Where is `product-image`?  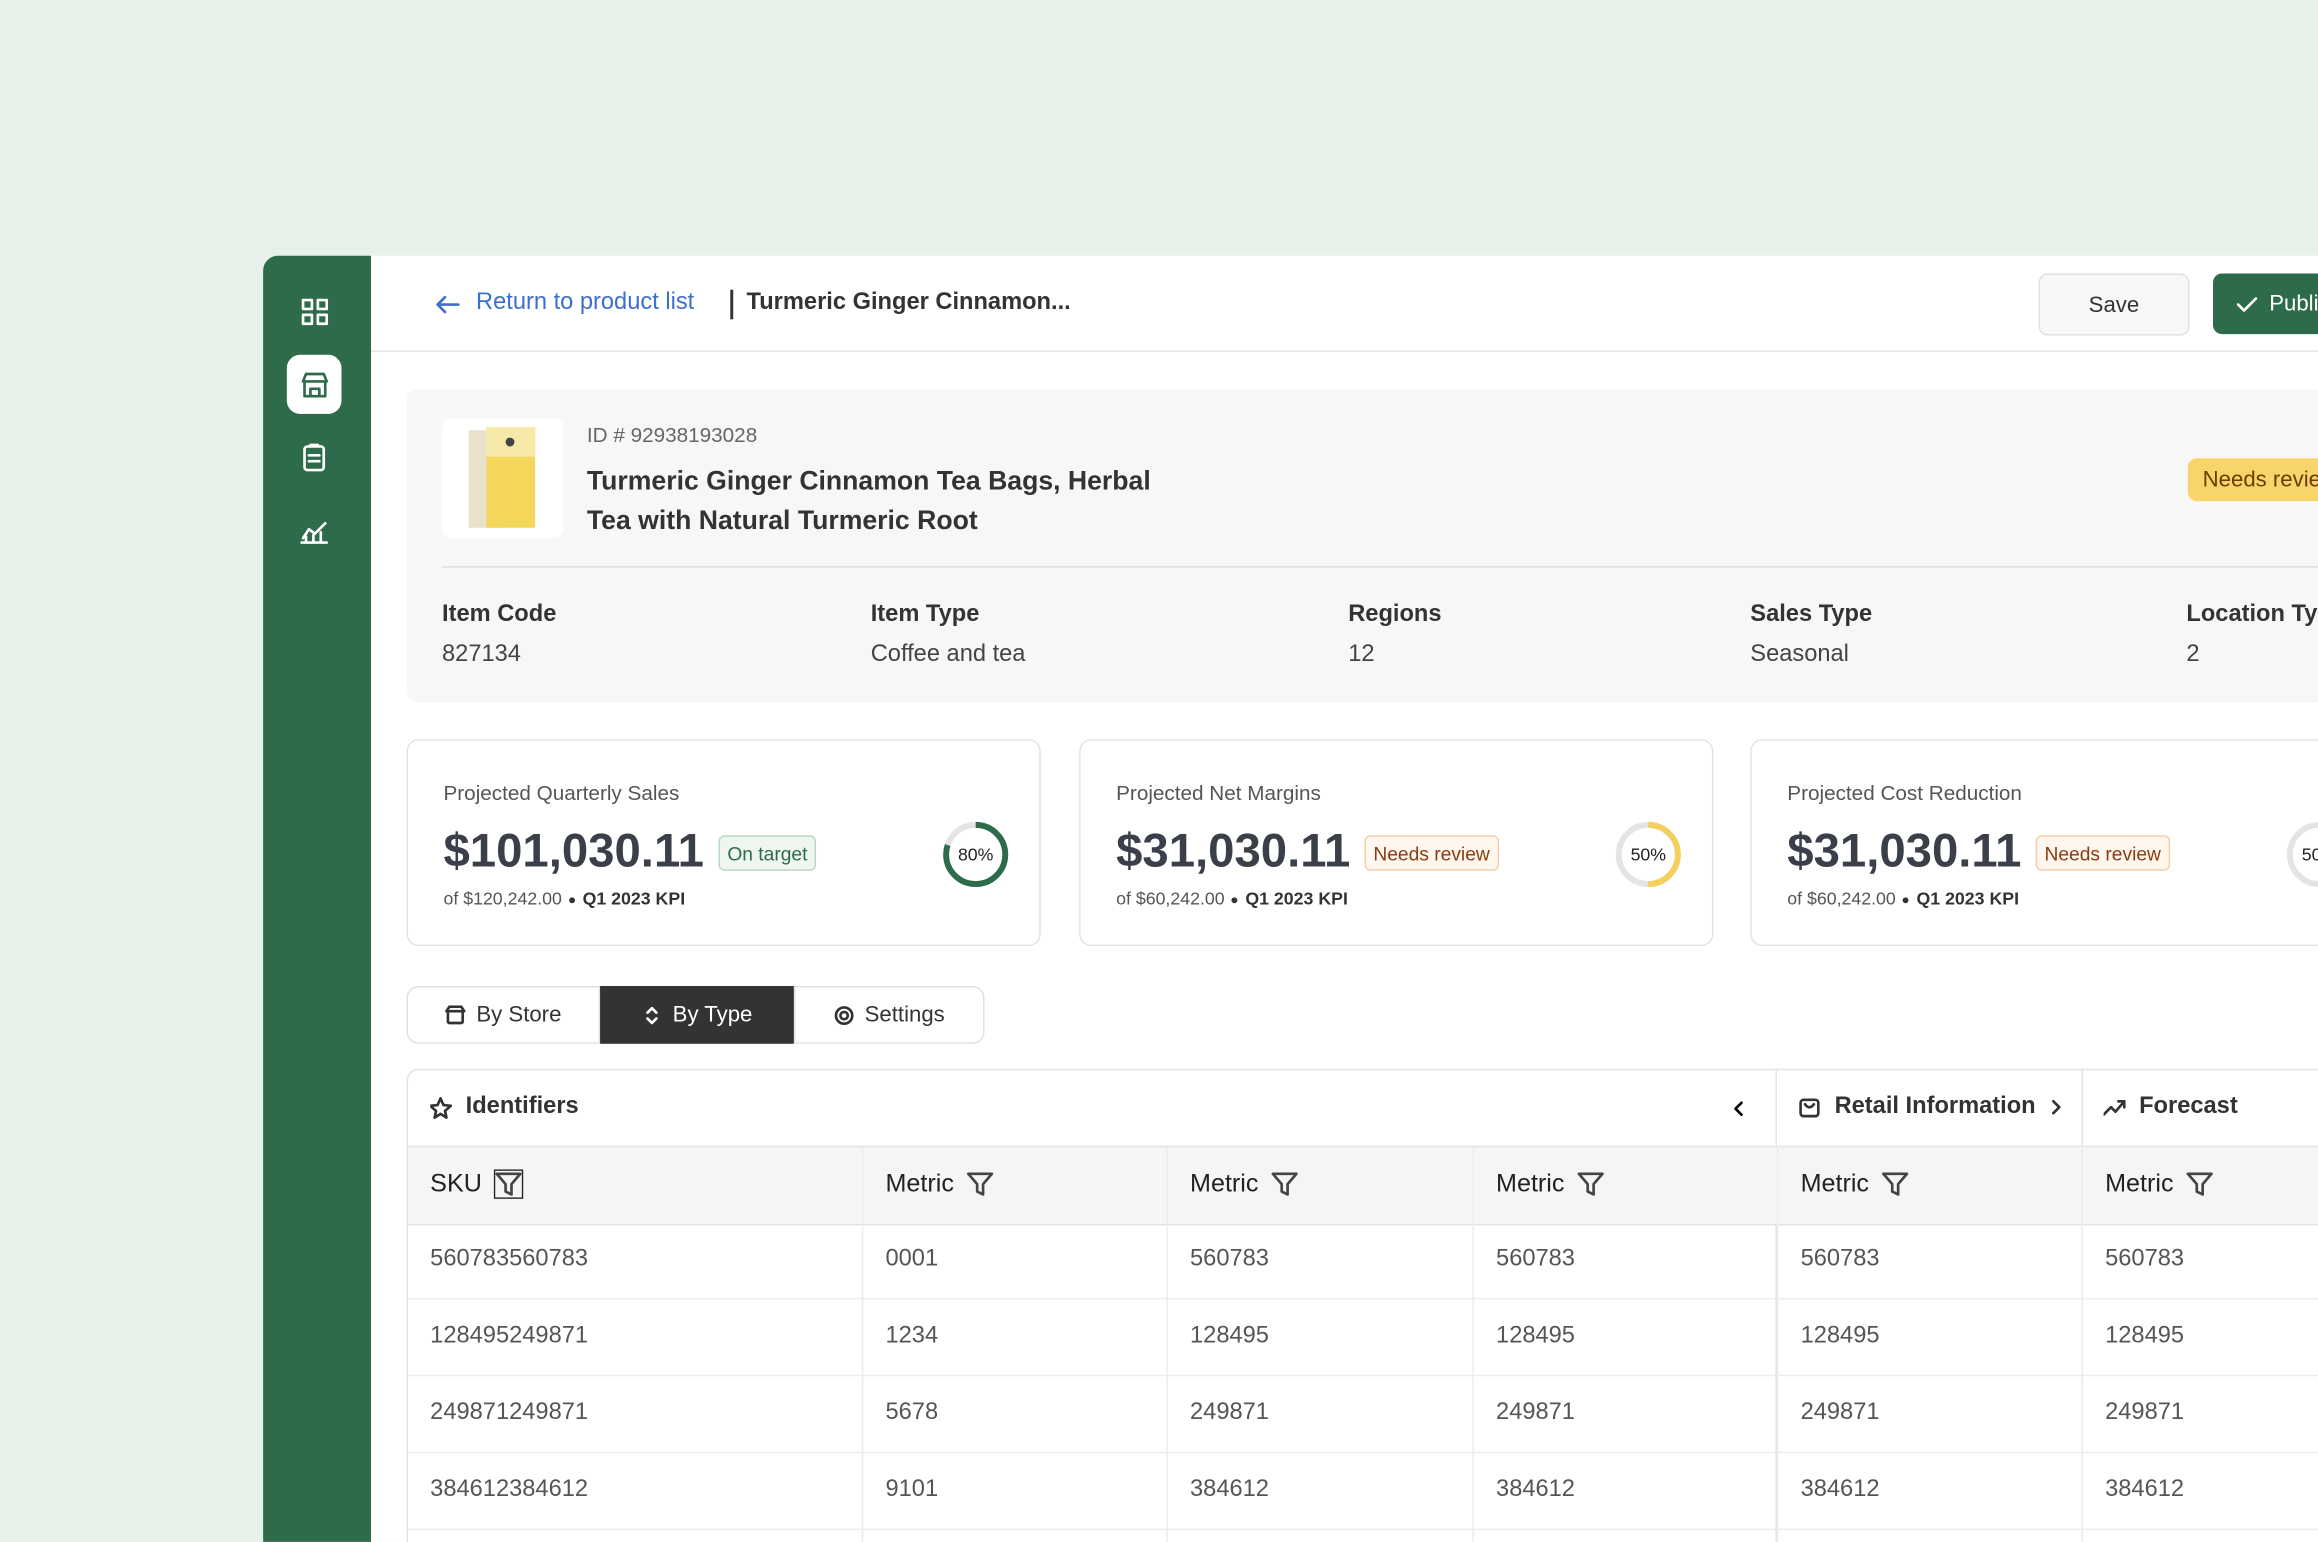
product-image is located at coordinates (503, 478).